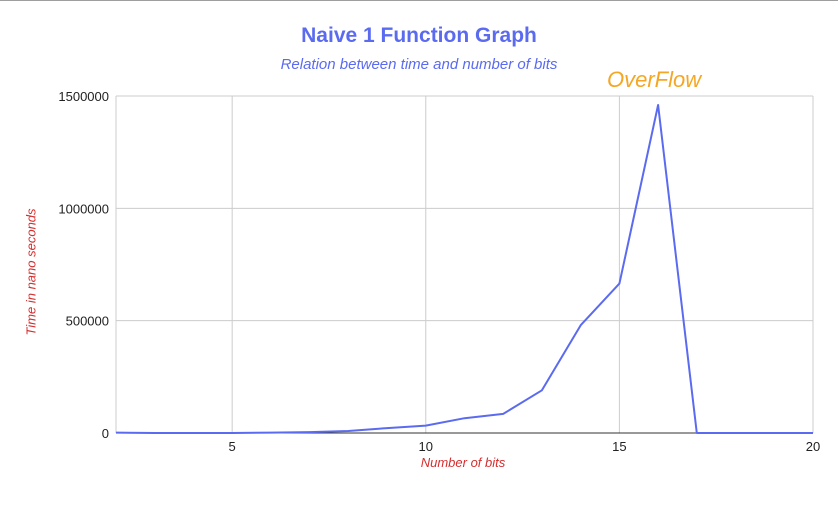 This screenshot has width=838, height=520. What do you see at coordinates (426, 446) in the screenshot?
I see `x-tick-label: 10` at bounding box center [426, 446].